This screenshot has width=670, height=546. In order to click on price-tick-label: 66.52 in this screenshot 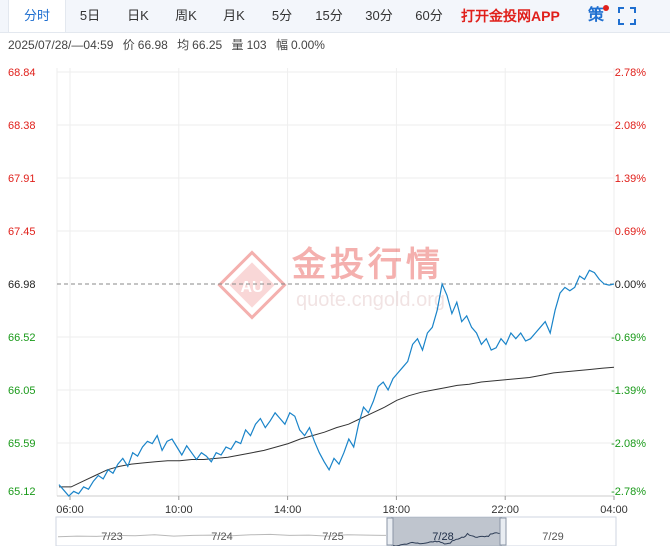, I will do `click(22, 338)`.